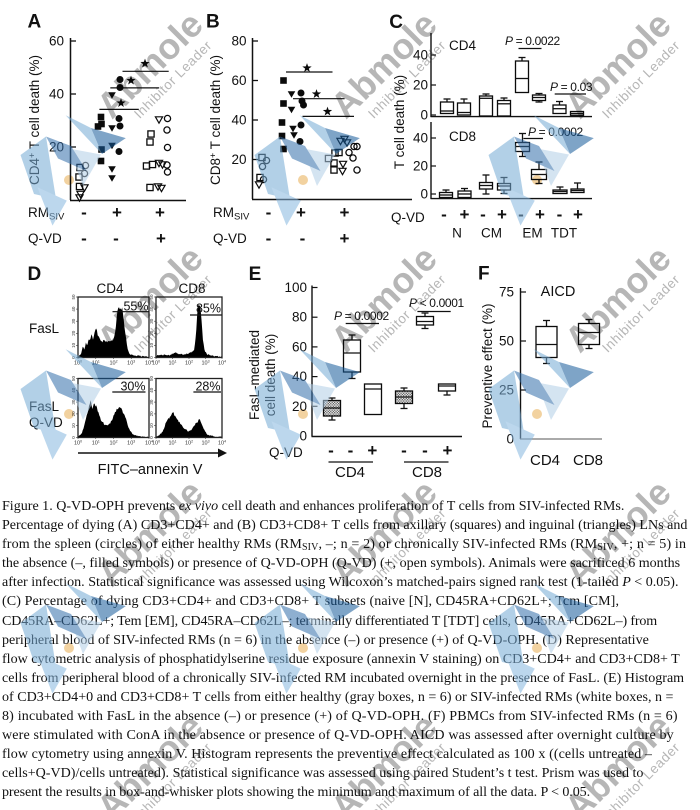 This screenshot has width=700, height=810. What do you see at coordinates (150, 470) in the screenshot?
I see `svg-text: FITC–annexin V` at bounding box center [150, 470].